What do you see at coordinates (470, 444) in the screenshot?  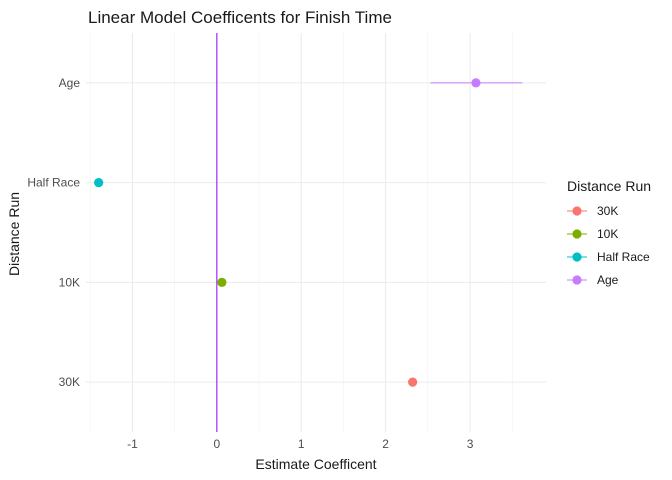 I see `x-tick-label: 3` at bounding box center [470, 444].